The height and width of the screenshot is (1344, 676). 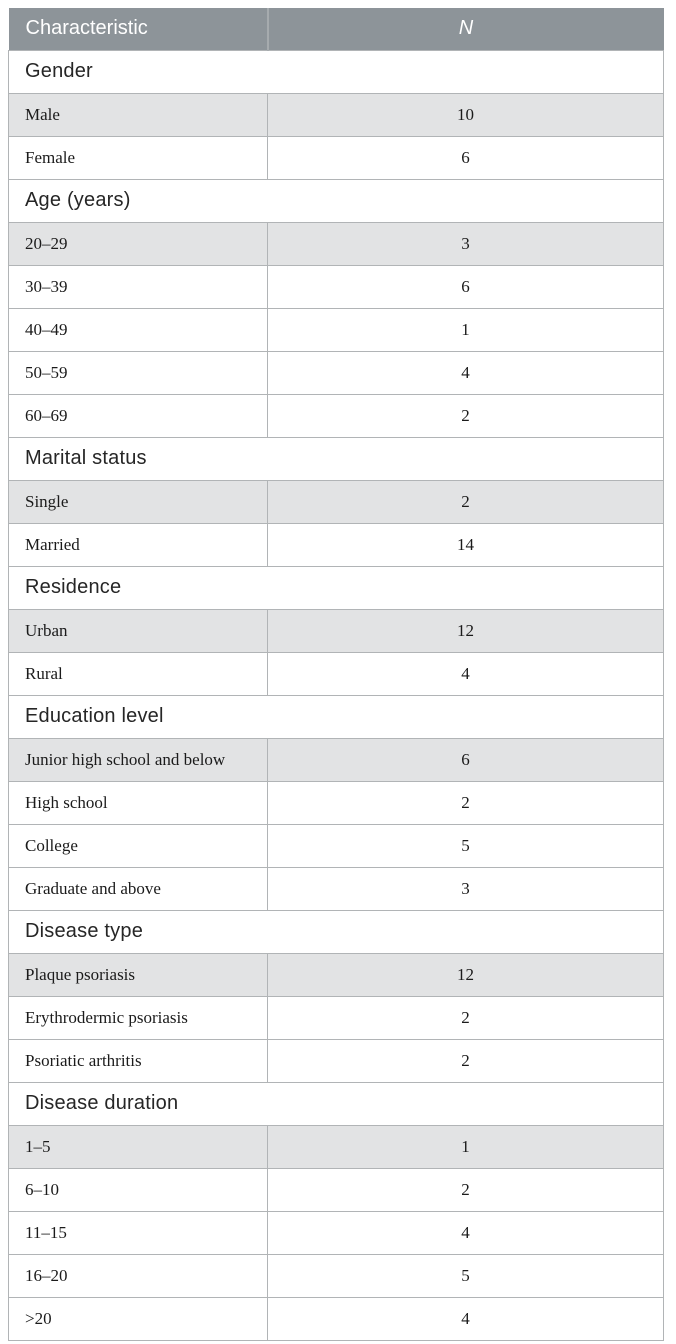 I want to click on row-label: Single, so click(x=138, y=501).